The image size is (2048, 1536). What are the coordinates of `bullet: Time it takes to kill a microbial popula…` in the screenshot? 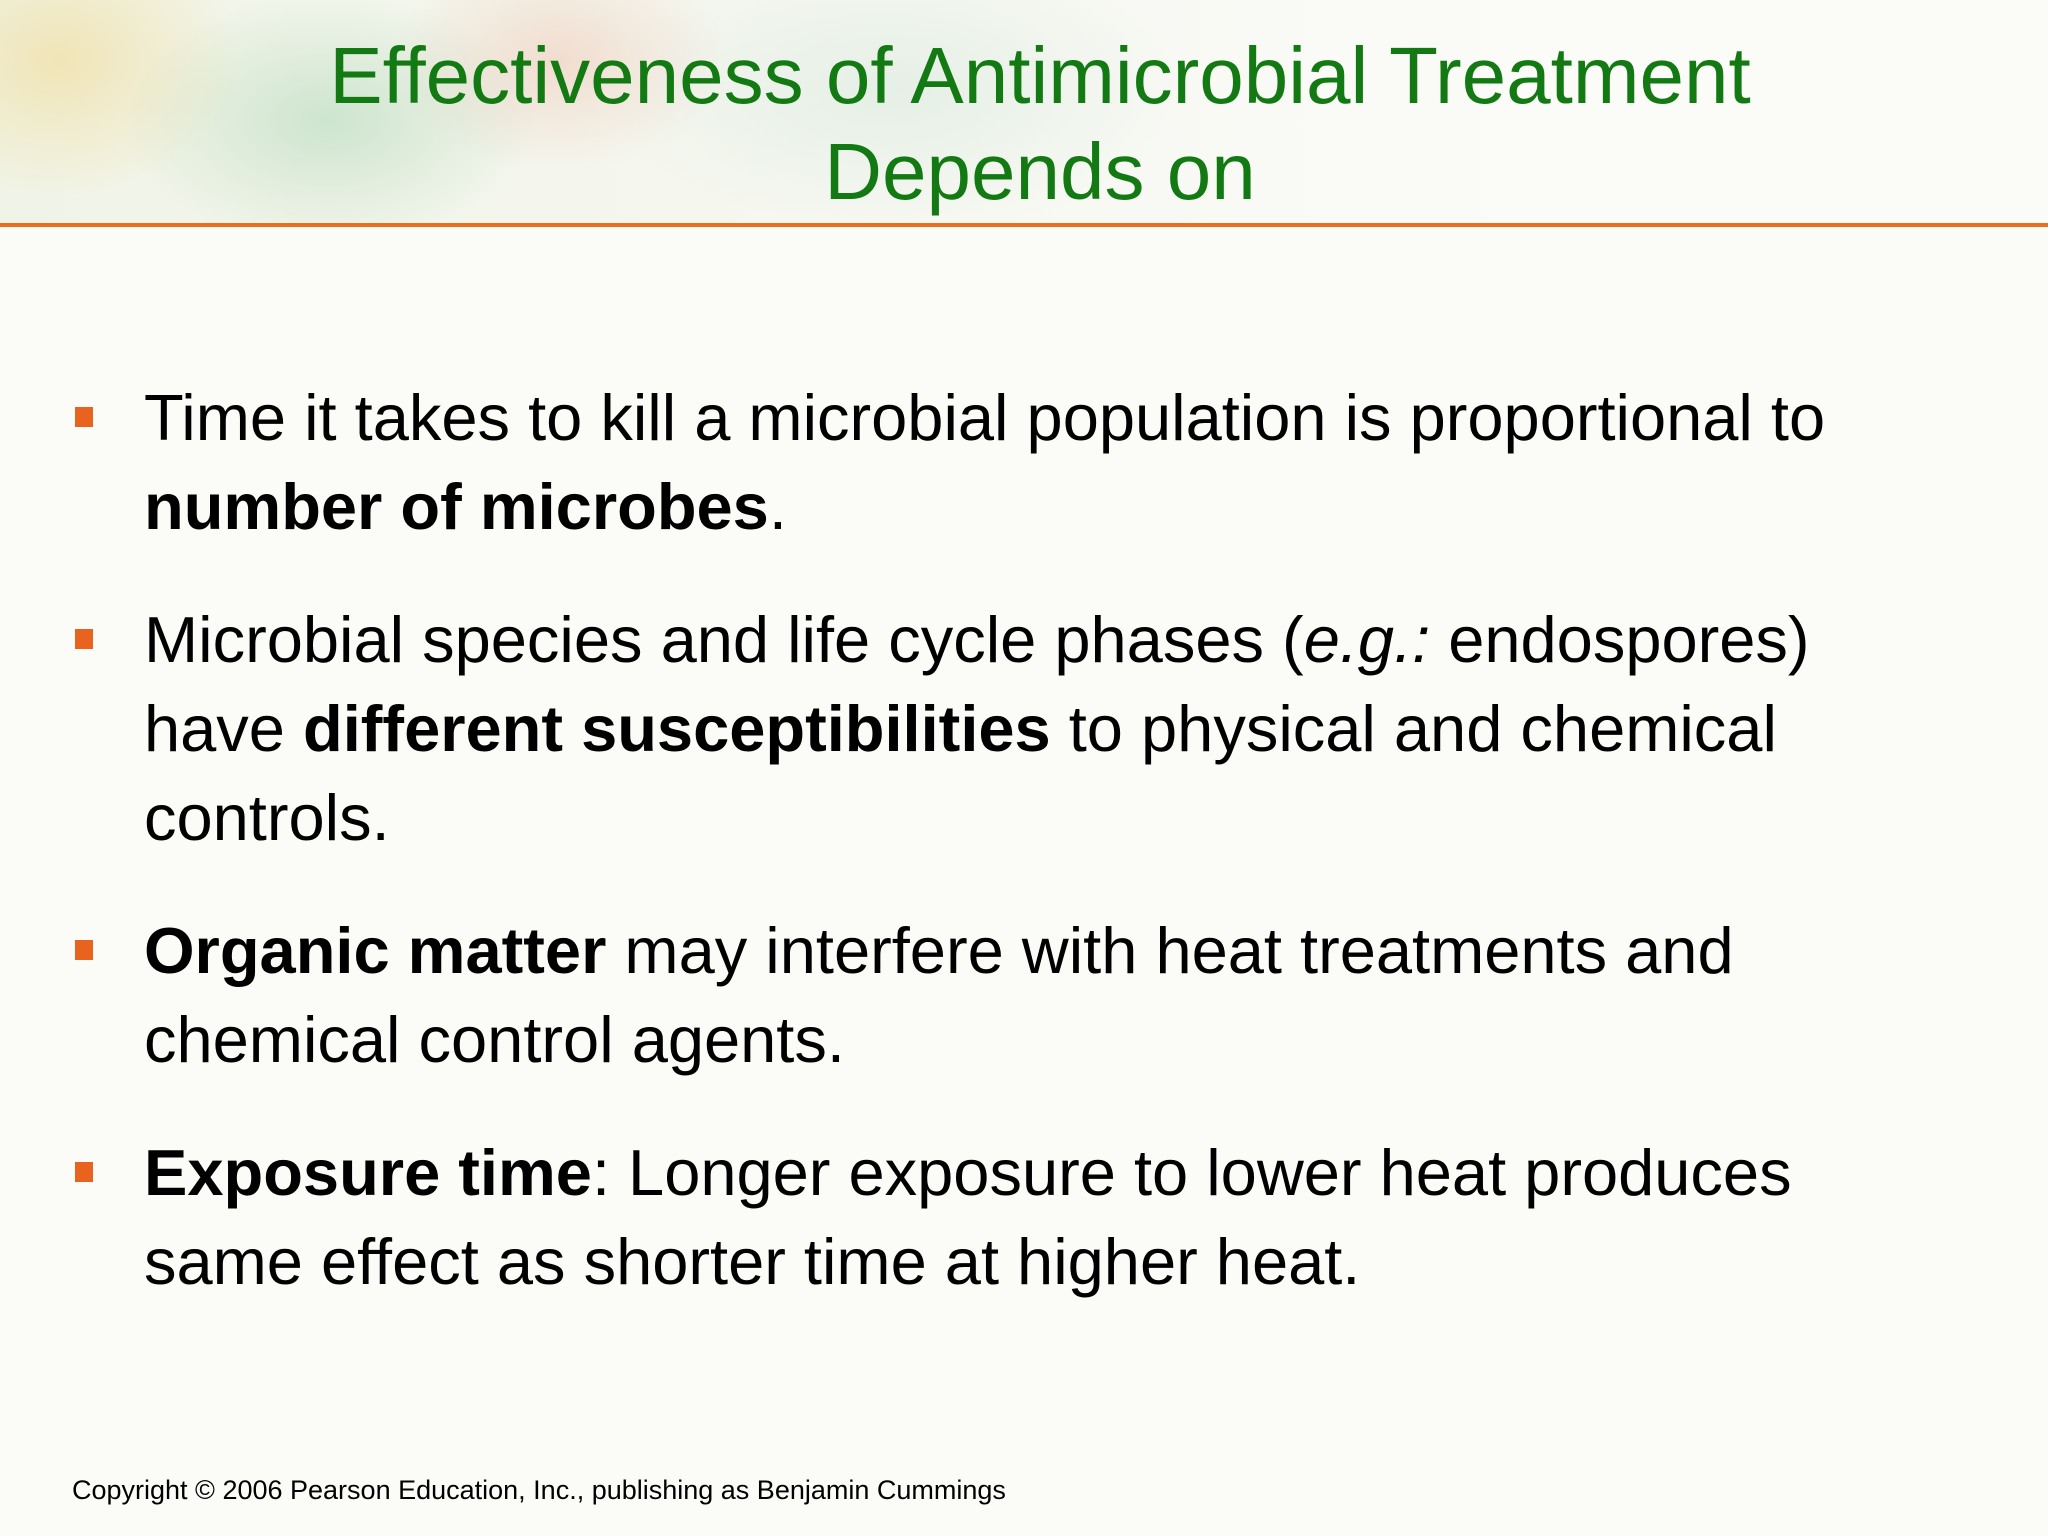 It's located at (942, 462).